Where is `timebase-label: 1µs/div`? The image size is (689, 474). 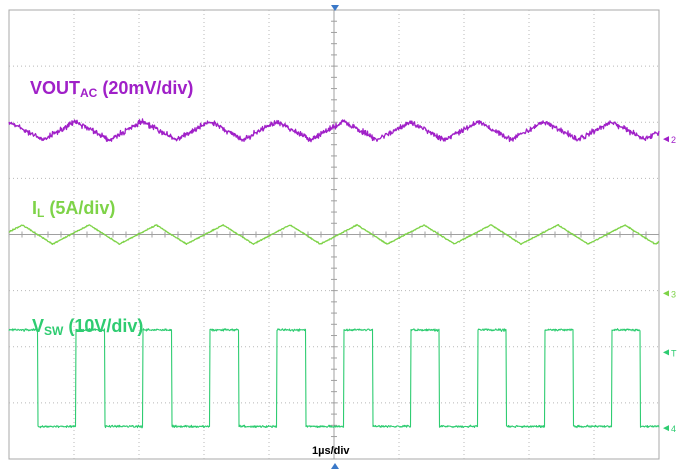
timebase-label: 1µs/div is located at coordinates (331, 451).